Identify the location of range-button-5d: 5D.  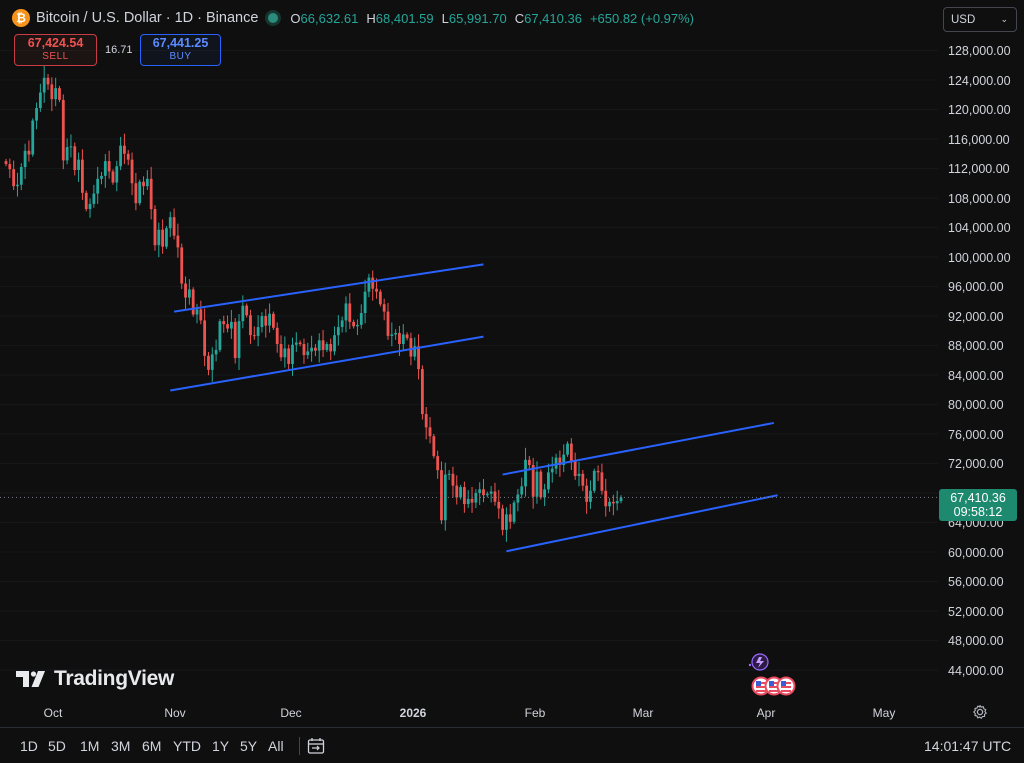
(57, 746).